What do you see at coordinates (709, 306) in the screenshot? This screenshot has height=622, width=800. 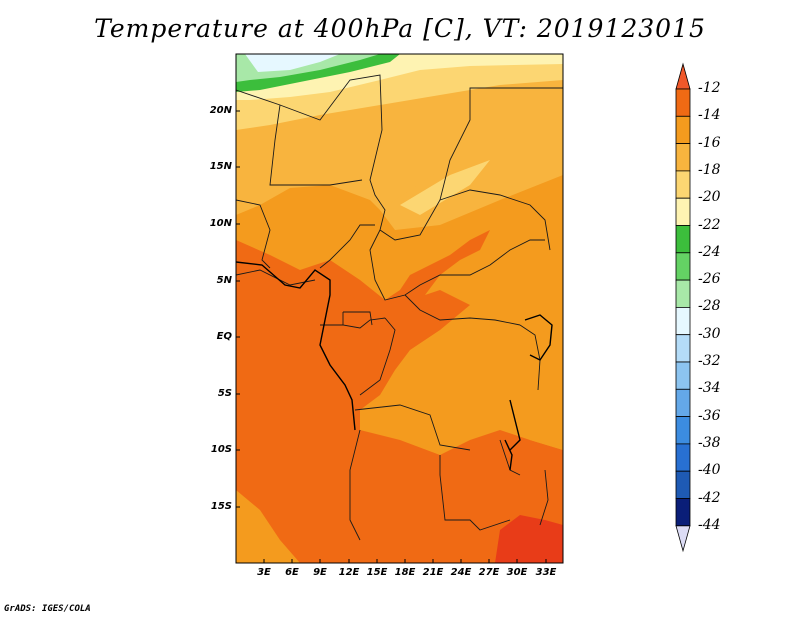 I see `colorbar-label: -28` at bounding box center [709, 306].